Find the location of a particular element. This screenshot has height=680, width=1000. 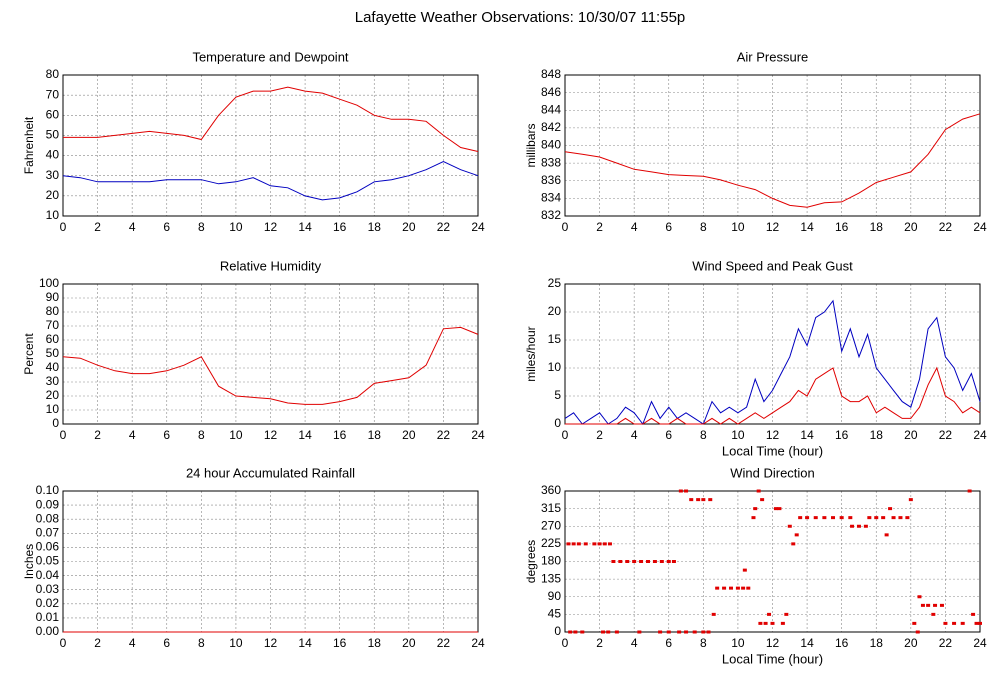

y-tick-label: 45 is located at coordinates (555, 614).